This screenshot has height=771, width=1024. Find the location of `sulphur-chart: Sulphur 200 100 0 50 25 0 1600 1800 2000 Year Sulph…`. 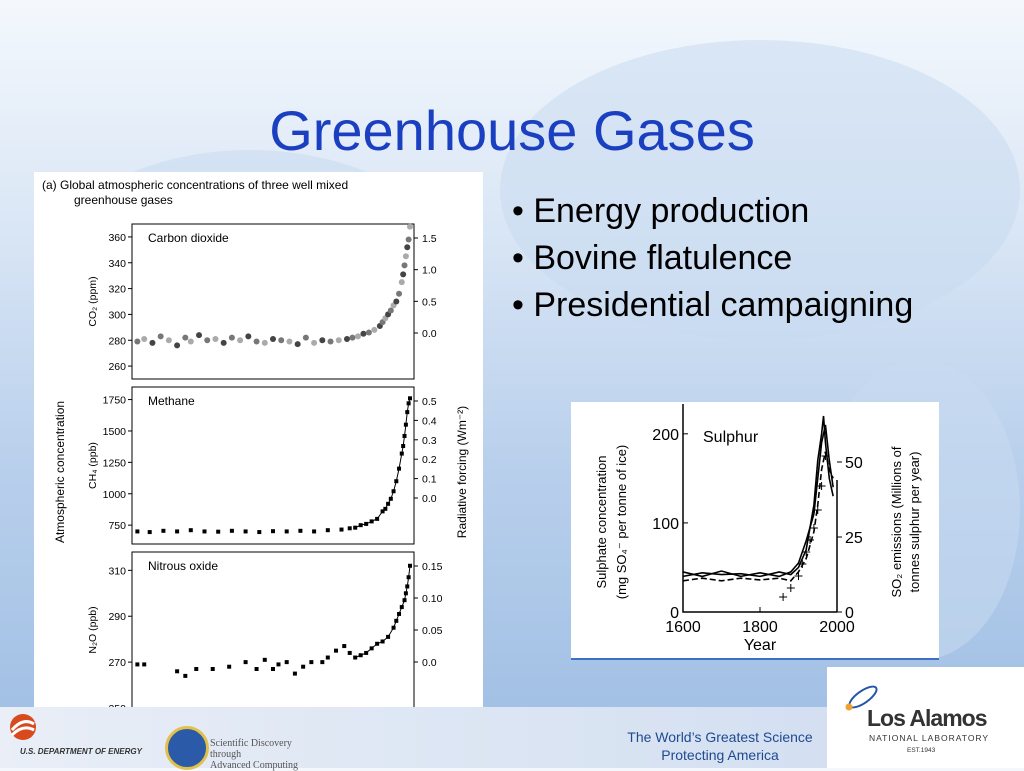

sulphur-chart: Sulphur 200 100 0 50 25 0 1600 1800 2000 Year Sulph… is located at coordinates (755, 531).